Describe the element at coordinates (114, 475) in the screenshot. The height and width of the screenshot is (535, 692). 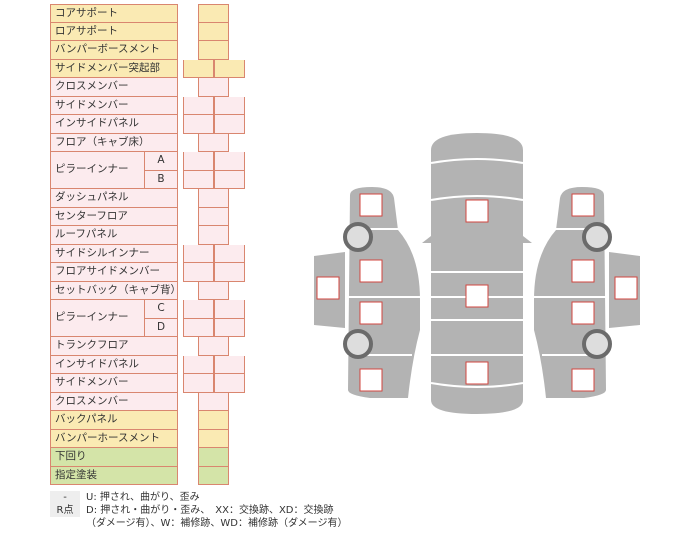
I see `row-label: 指定塗装` at that location.